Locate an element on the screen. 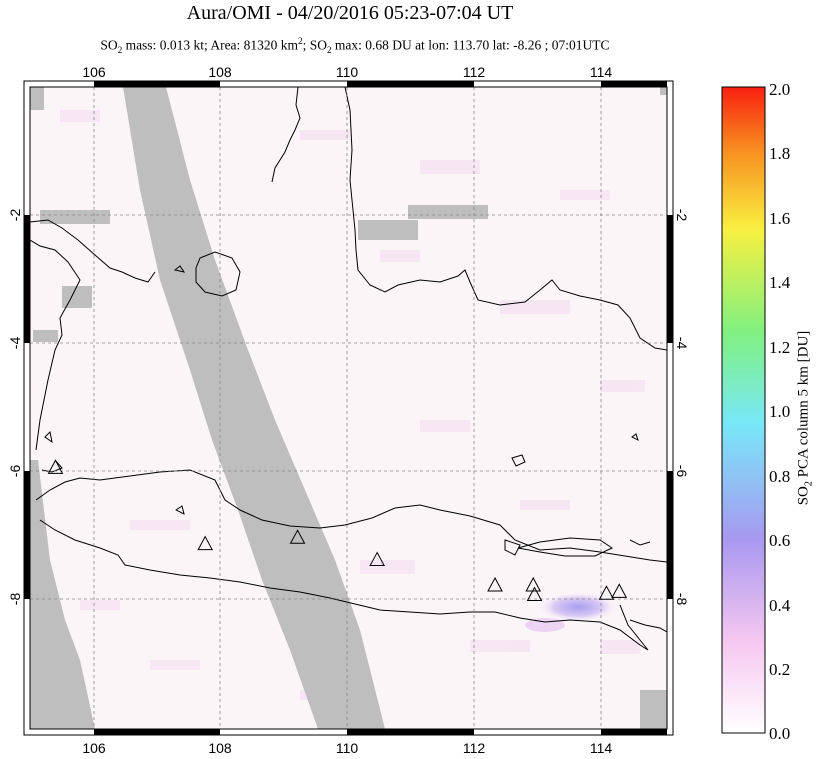  lon-label-top: 114 is located at coordinates (601, 72).